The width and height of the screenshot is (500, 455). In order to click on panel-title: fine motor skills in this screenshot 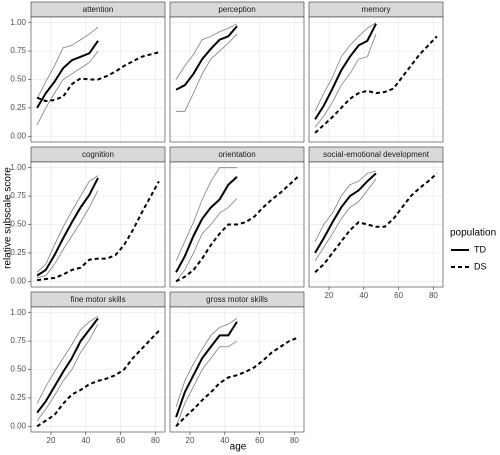, I will do `click(97, 299)`.